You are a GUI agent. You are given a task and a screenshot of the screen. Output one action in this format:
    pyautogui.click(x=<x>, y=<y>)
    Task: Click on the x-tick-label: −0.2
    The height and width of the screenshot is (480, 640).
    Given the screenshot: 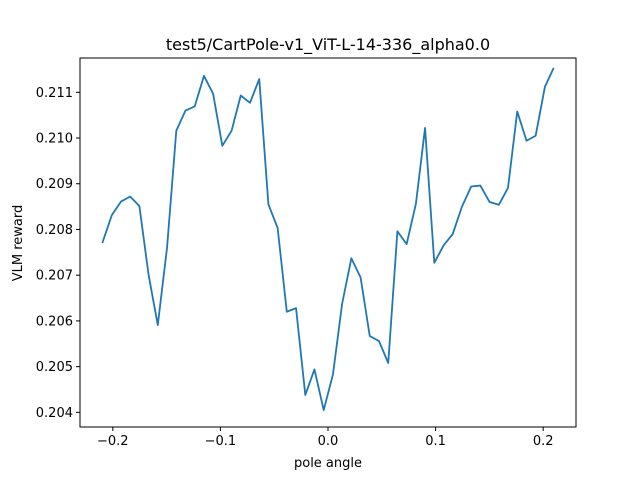 What is the action you would take?
    pyautogui.click(x=113, y=441)
    